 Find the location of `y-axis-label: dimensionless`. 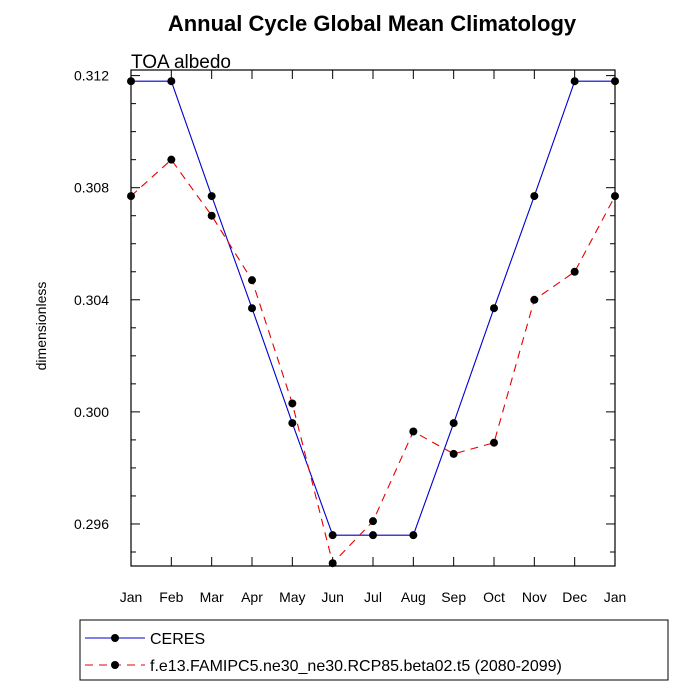

y-axis-label: dimensionless is located at coordinates (41, 326).